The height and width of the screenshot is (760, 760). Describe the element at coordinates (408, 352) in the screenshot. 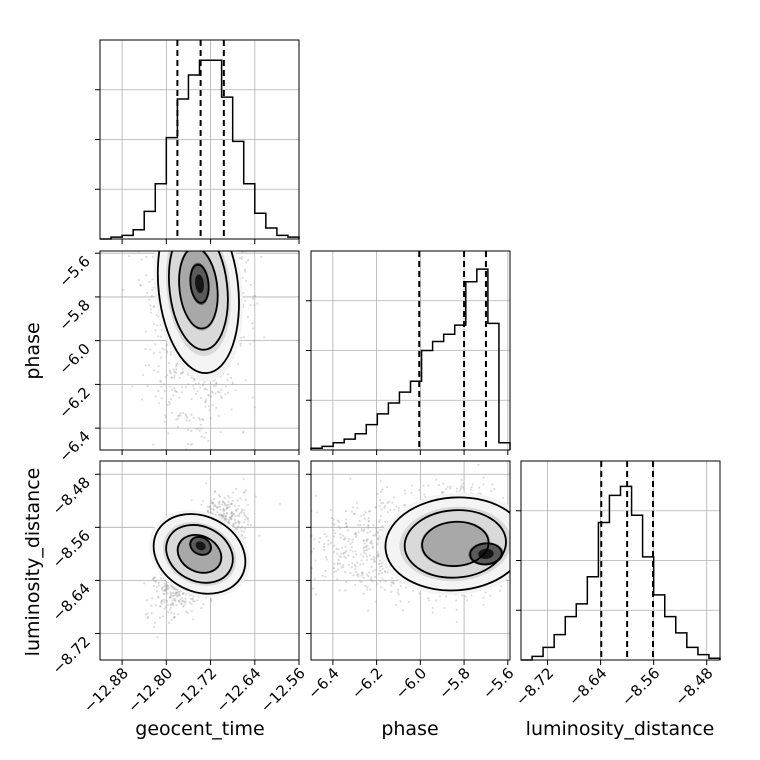

I see `hist-phase` at that location.